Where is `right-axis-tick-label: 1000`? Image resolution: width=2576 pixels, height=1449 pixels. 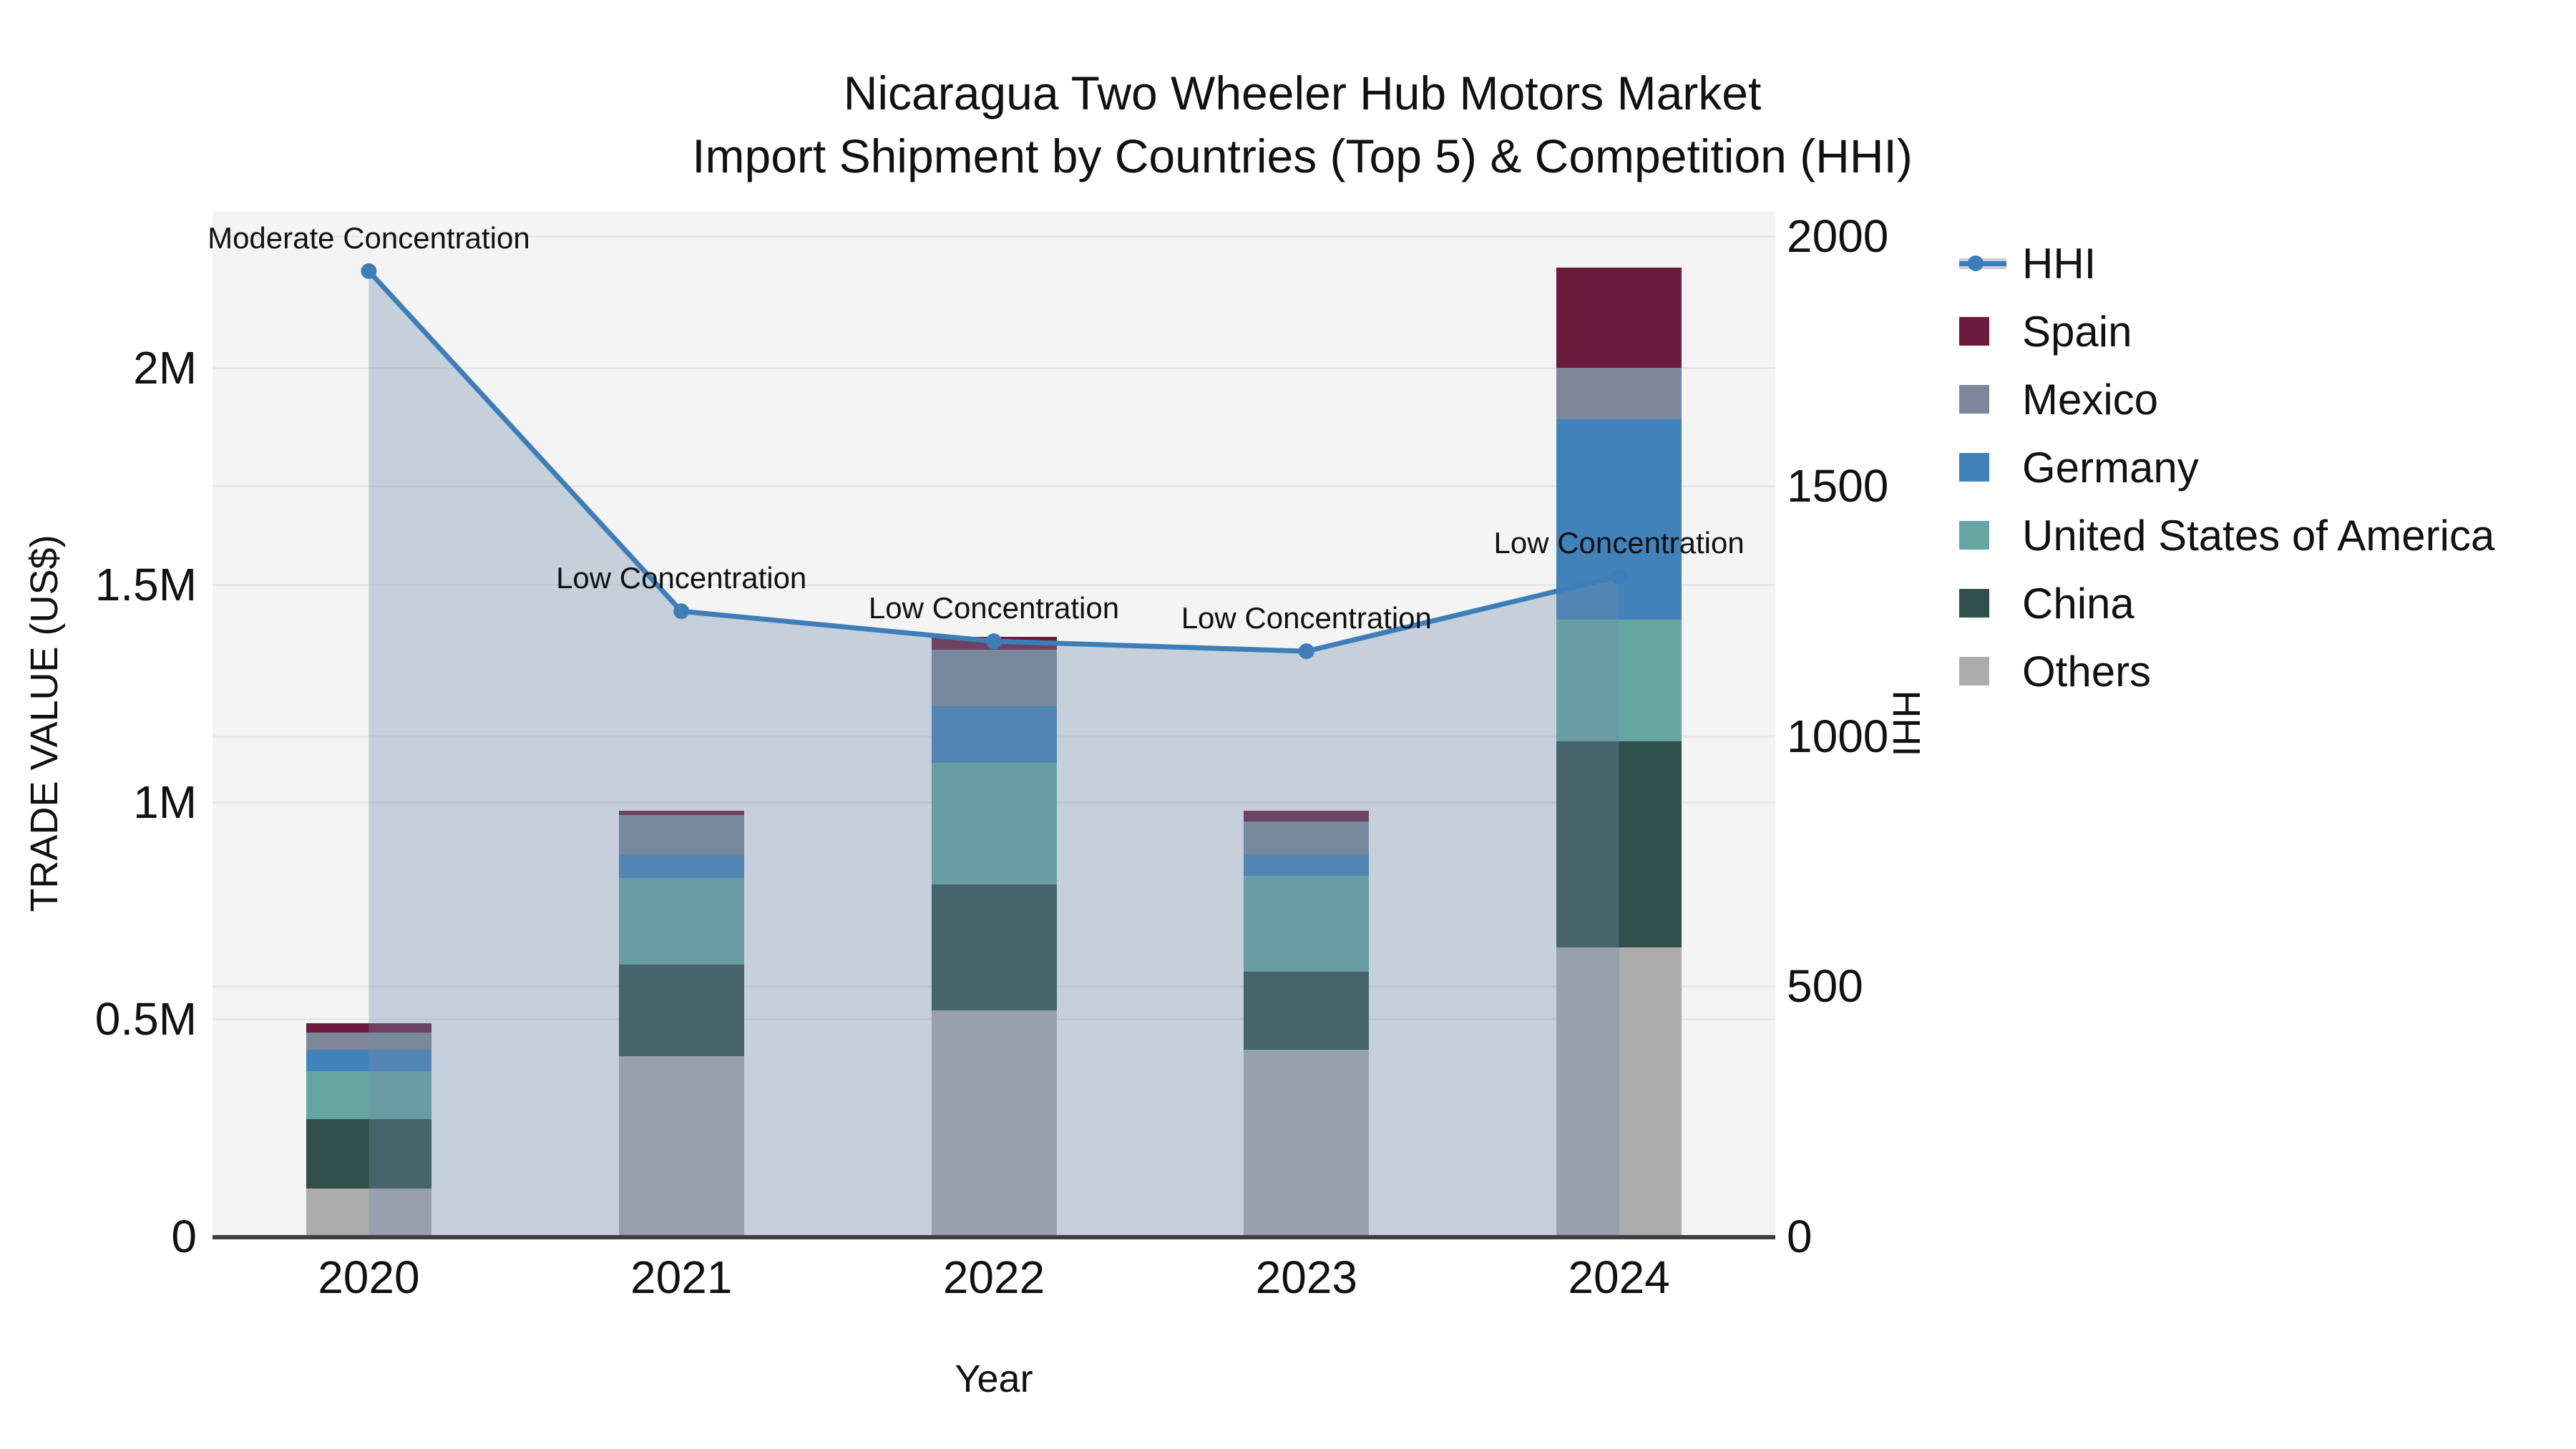 right-axis-tick-label: 1000 is located at coordinates (1838, 736).